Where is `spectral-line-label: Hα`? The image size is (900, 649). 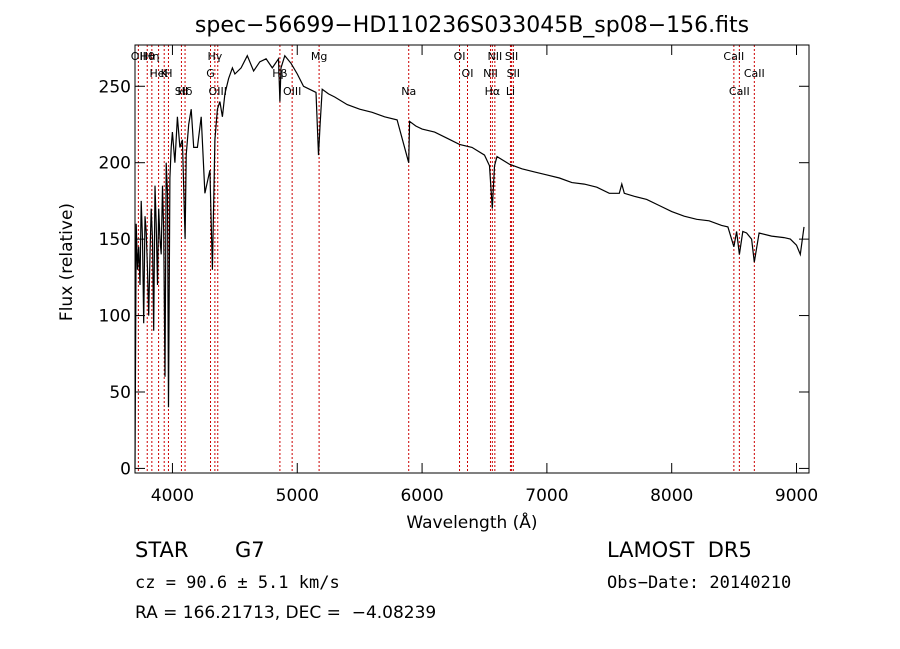
spectral-line-label: Hα is located at coordinates (493, 91).